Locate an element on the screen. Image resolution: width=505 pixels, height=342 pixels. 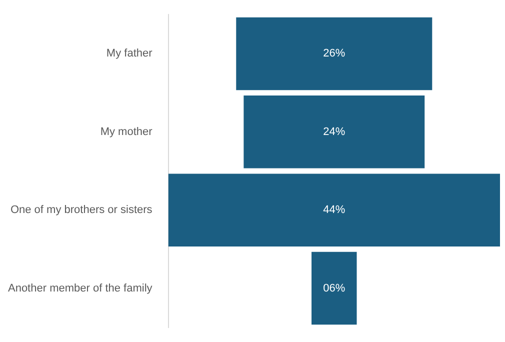
data-label: 06% is located at coordinates (334, 288).